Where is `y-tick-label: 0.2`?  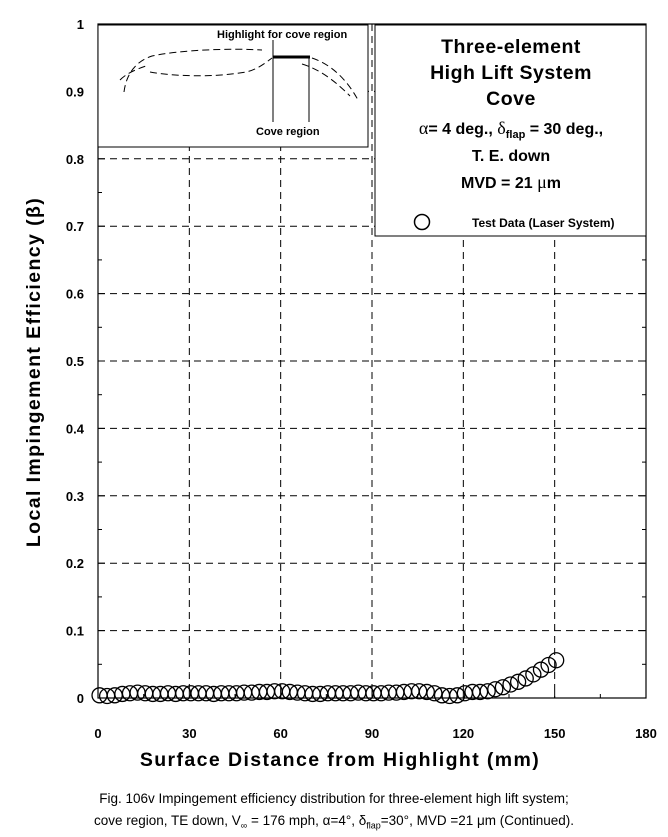 y-tick-label: 0.2 is located at coordinates (75, 563).